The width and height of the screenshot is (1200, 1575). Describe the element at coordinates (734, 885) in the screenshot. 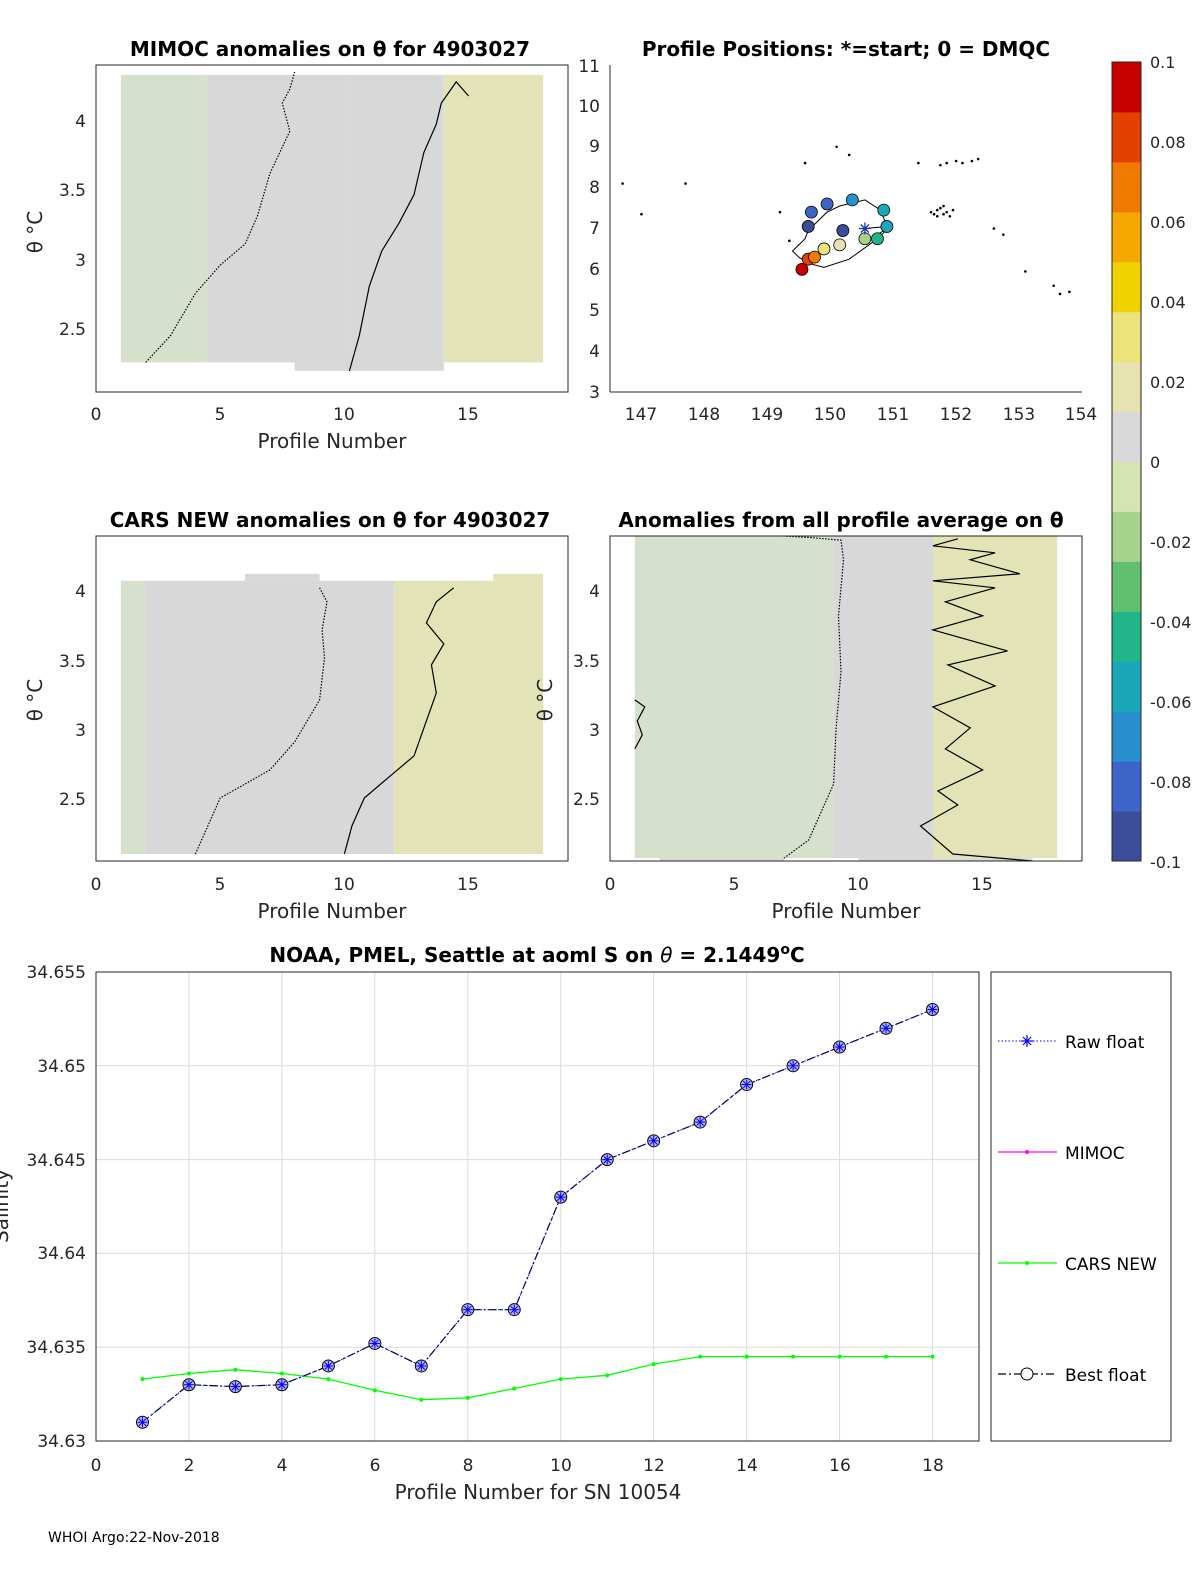

I see `average-xtick: 5` at that location.